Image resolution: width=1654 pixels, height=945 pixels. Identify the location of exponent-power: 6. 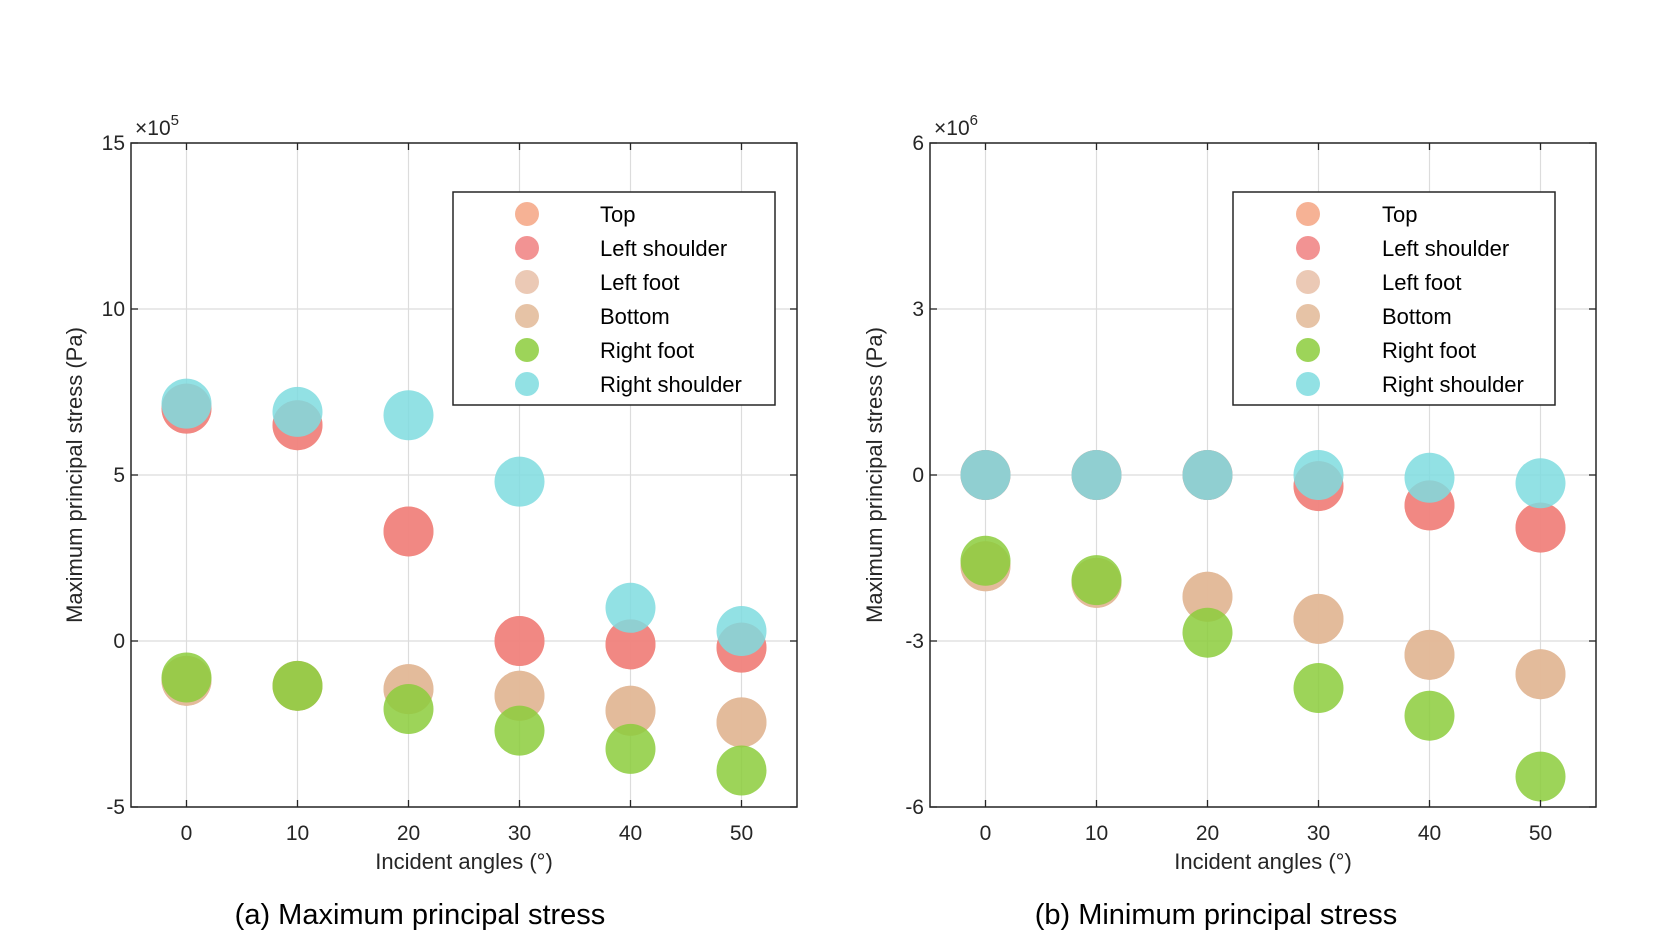
(974, 120).